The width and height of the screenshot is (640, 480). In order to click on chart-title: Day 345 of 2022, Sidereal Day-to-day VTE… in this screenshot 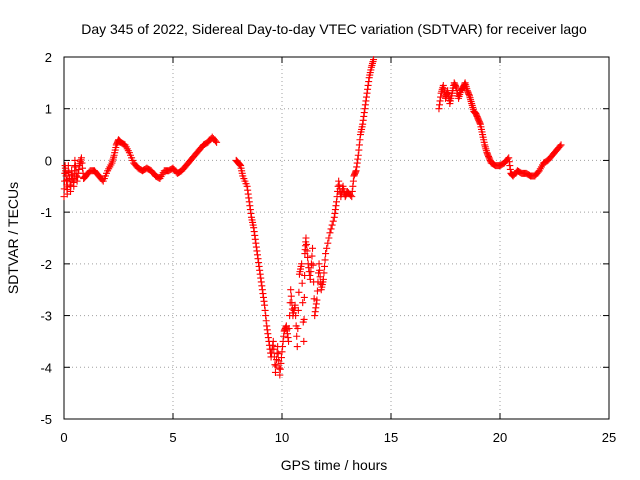, I will do `click(334, 29)`.